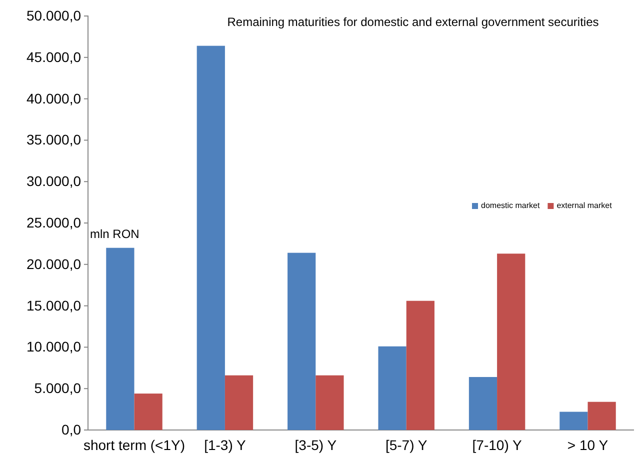 The image size is (636, 462). I want to click on y-tick-label: 0,0, so click(72, 429).